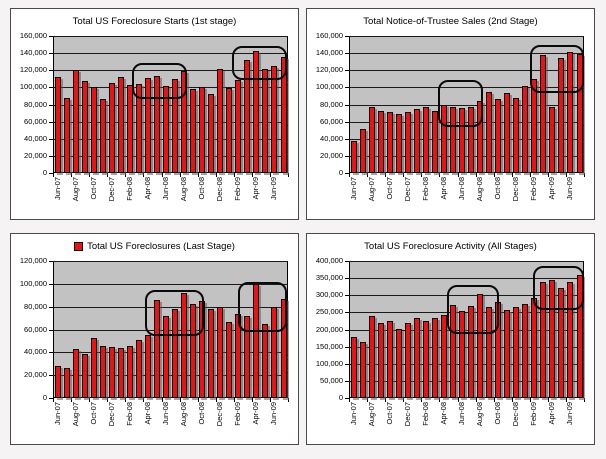 This screenshot has height=459, width=606. Describe the element at coordinates (154, 21) in the screenshot. I see `chart-title: Total US Foreclosure Starts (1st stage)` at that location.